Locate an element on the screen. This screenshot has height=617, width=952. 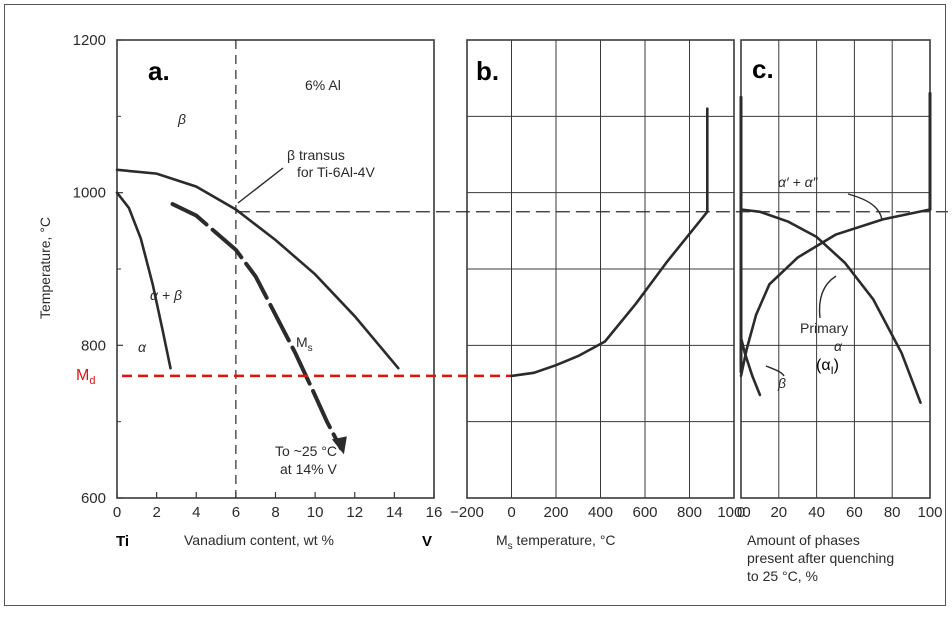
series-primary_alpha is located at coordinates (830, 306).